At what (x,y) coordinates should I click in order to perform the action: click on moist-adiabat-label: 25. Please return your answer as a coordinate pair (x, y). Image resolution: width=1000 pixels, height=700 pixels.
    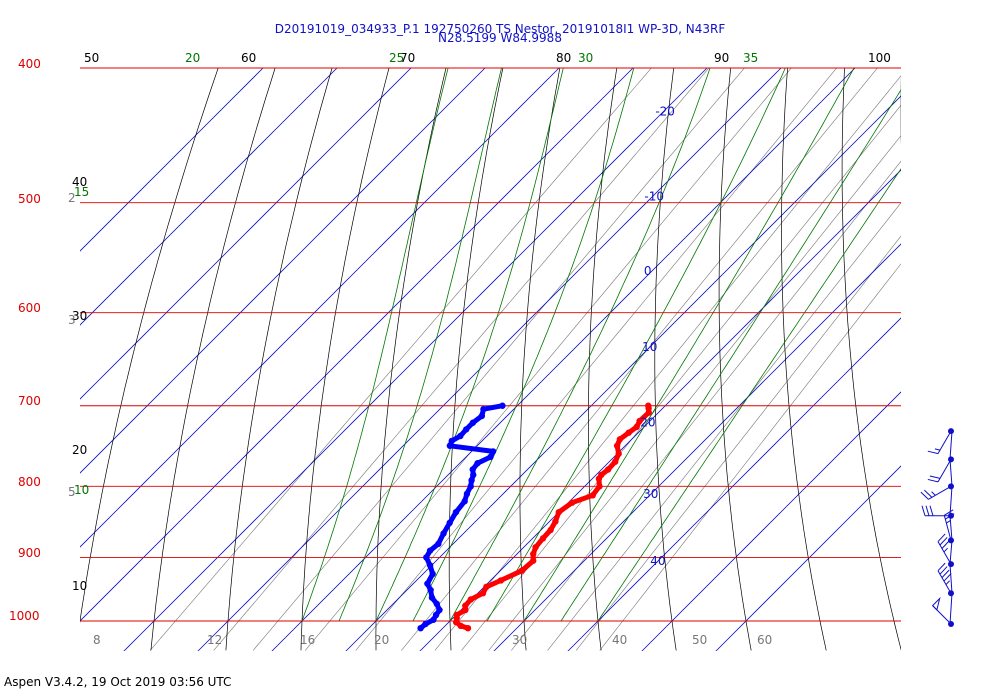
    Looking at the image, I should click on (396, 58).